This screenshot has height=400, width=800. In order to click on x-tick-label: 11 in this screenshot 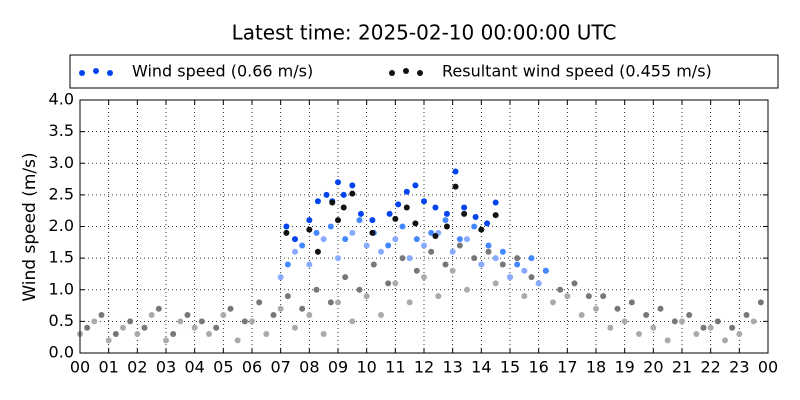, I will do `click(395, 367)`.